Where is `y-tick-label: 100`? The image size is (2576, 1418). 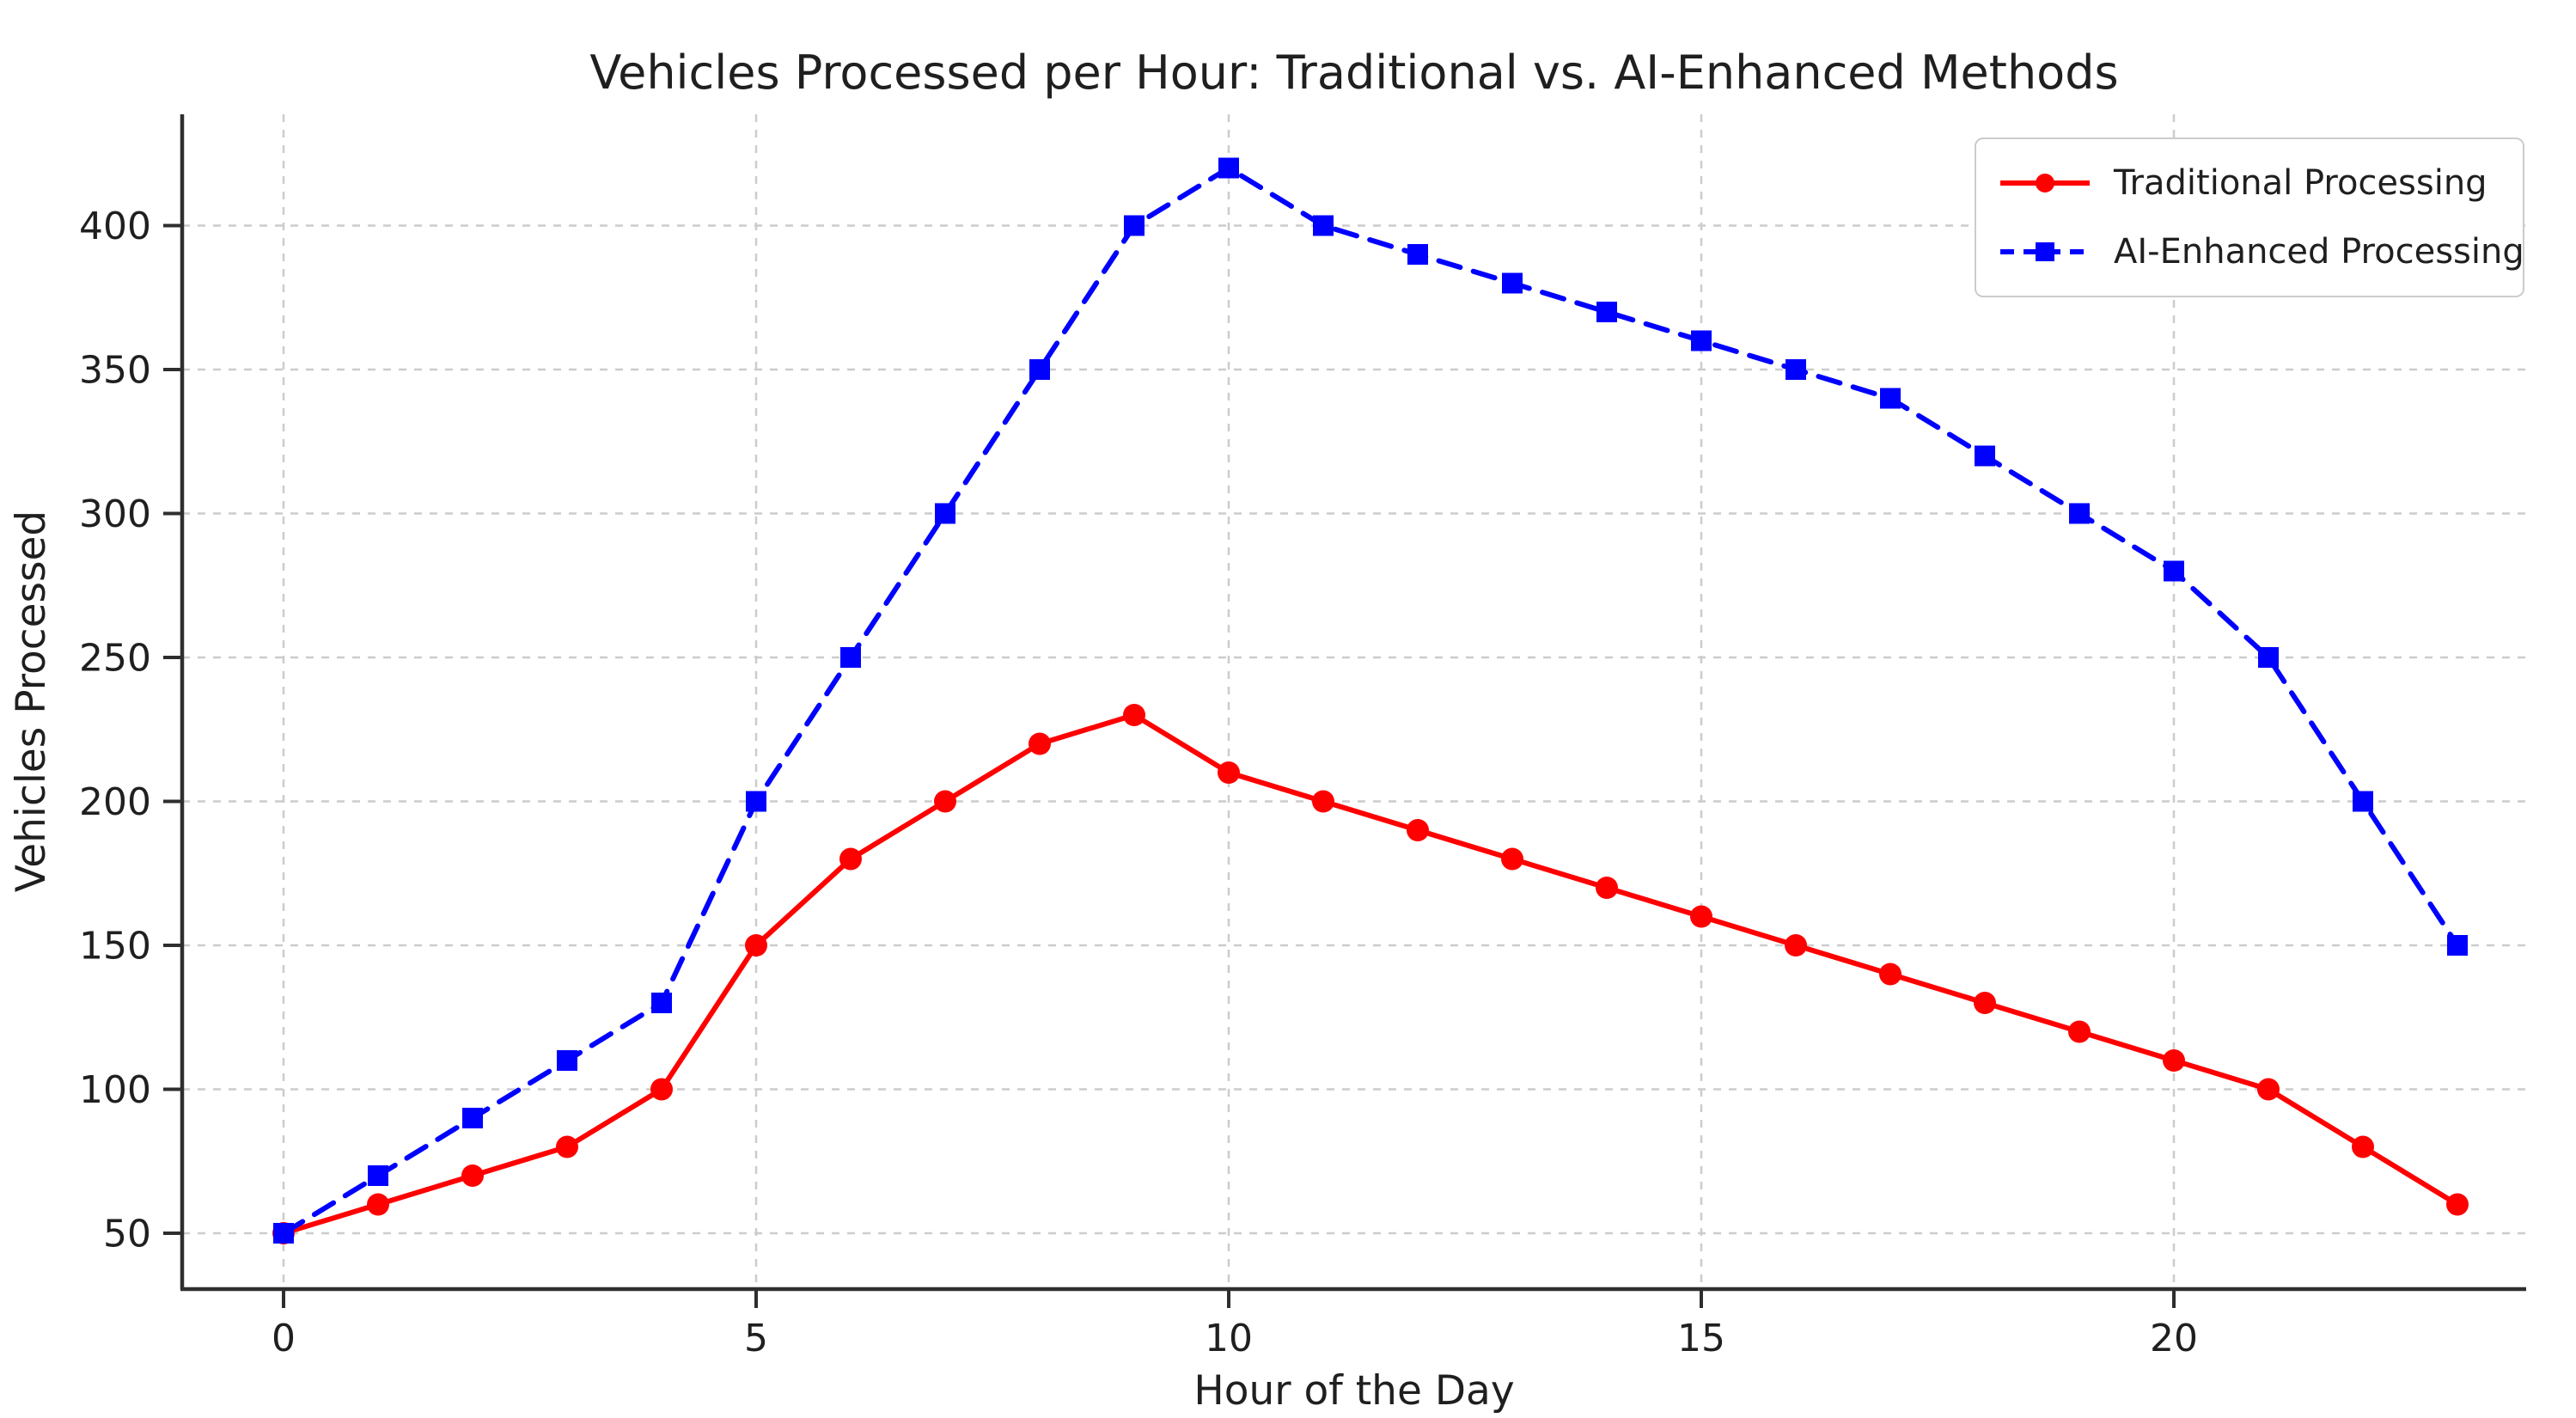 y-tick-label: 100 is located at coordinates (115, 1090).